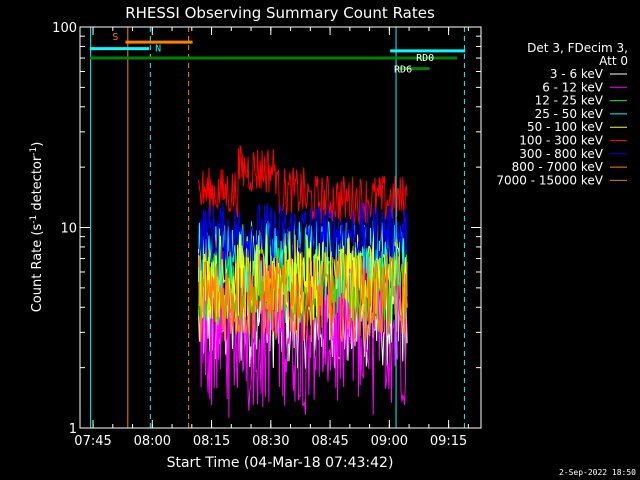 This screenshot has width=640, height=480. Describe the element at coordinates (558, 167) in the screenshot. I see `legend-label-7: 800 - 7000 keV` at that location.